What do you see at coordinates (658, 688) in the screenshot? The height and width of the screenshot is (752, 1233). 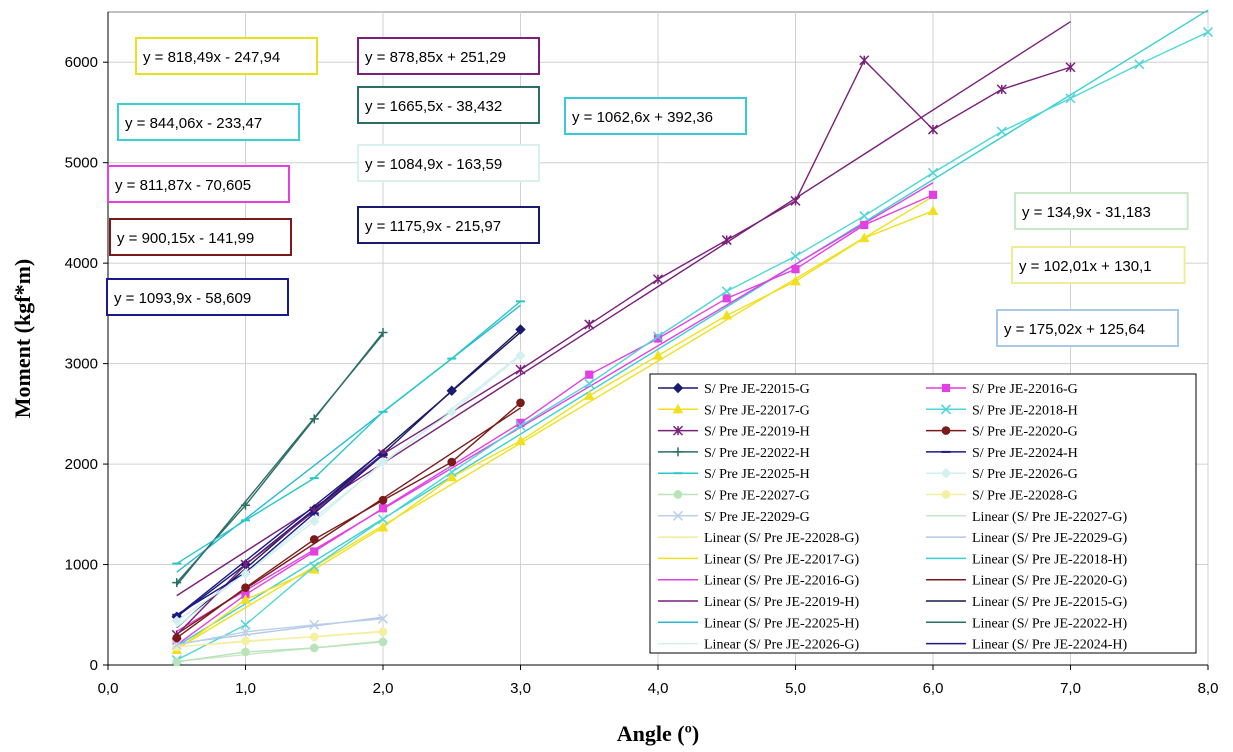 I see `x-tick-label: 4,0` at bounding box center [658, 688].